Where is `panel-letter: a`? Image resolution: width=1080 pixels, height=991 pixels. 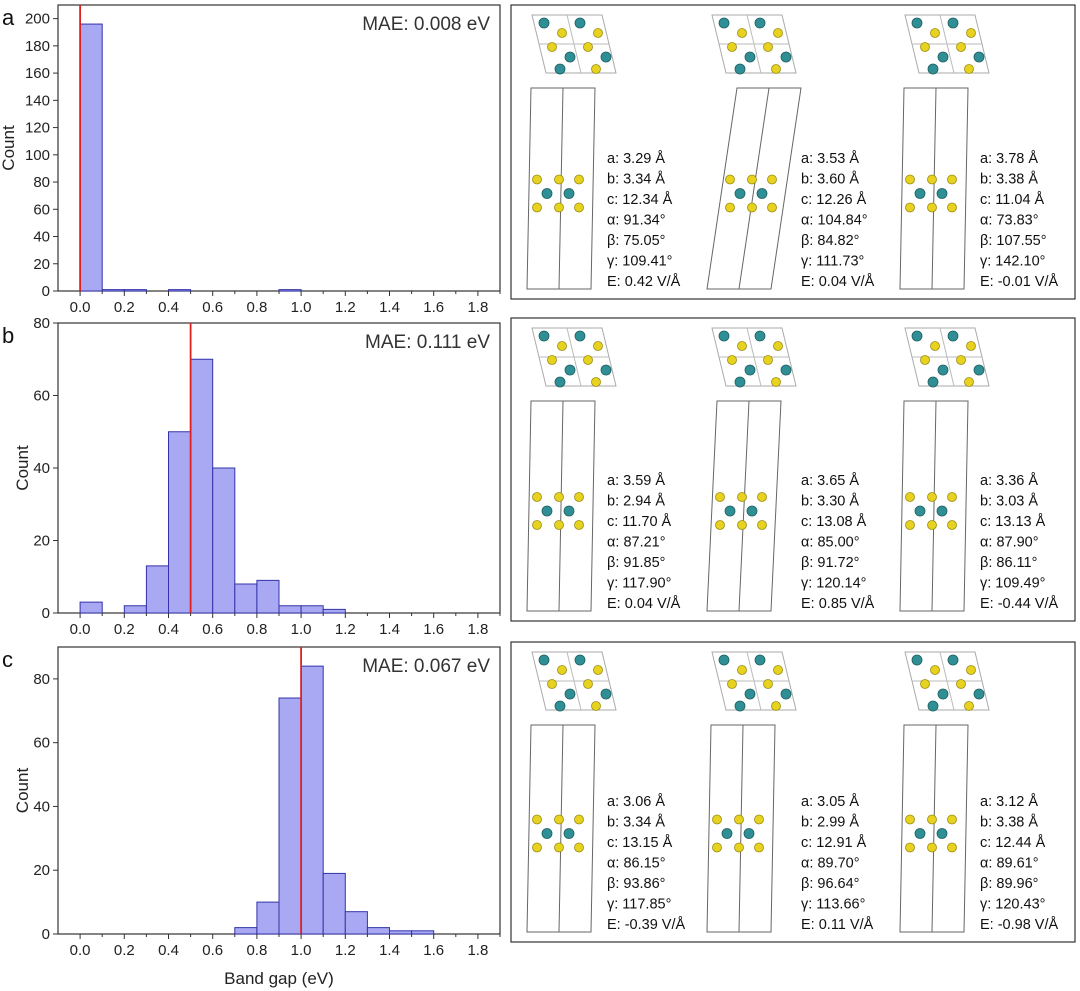
panel-letter: a is located at coordinates (8, 17).